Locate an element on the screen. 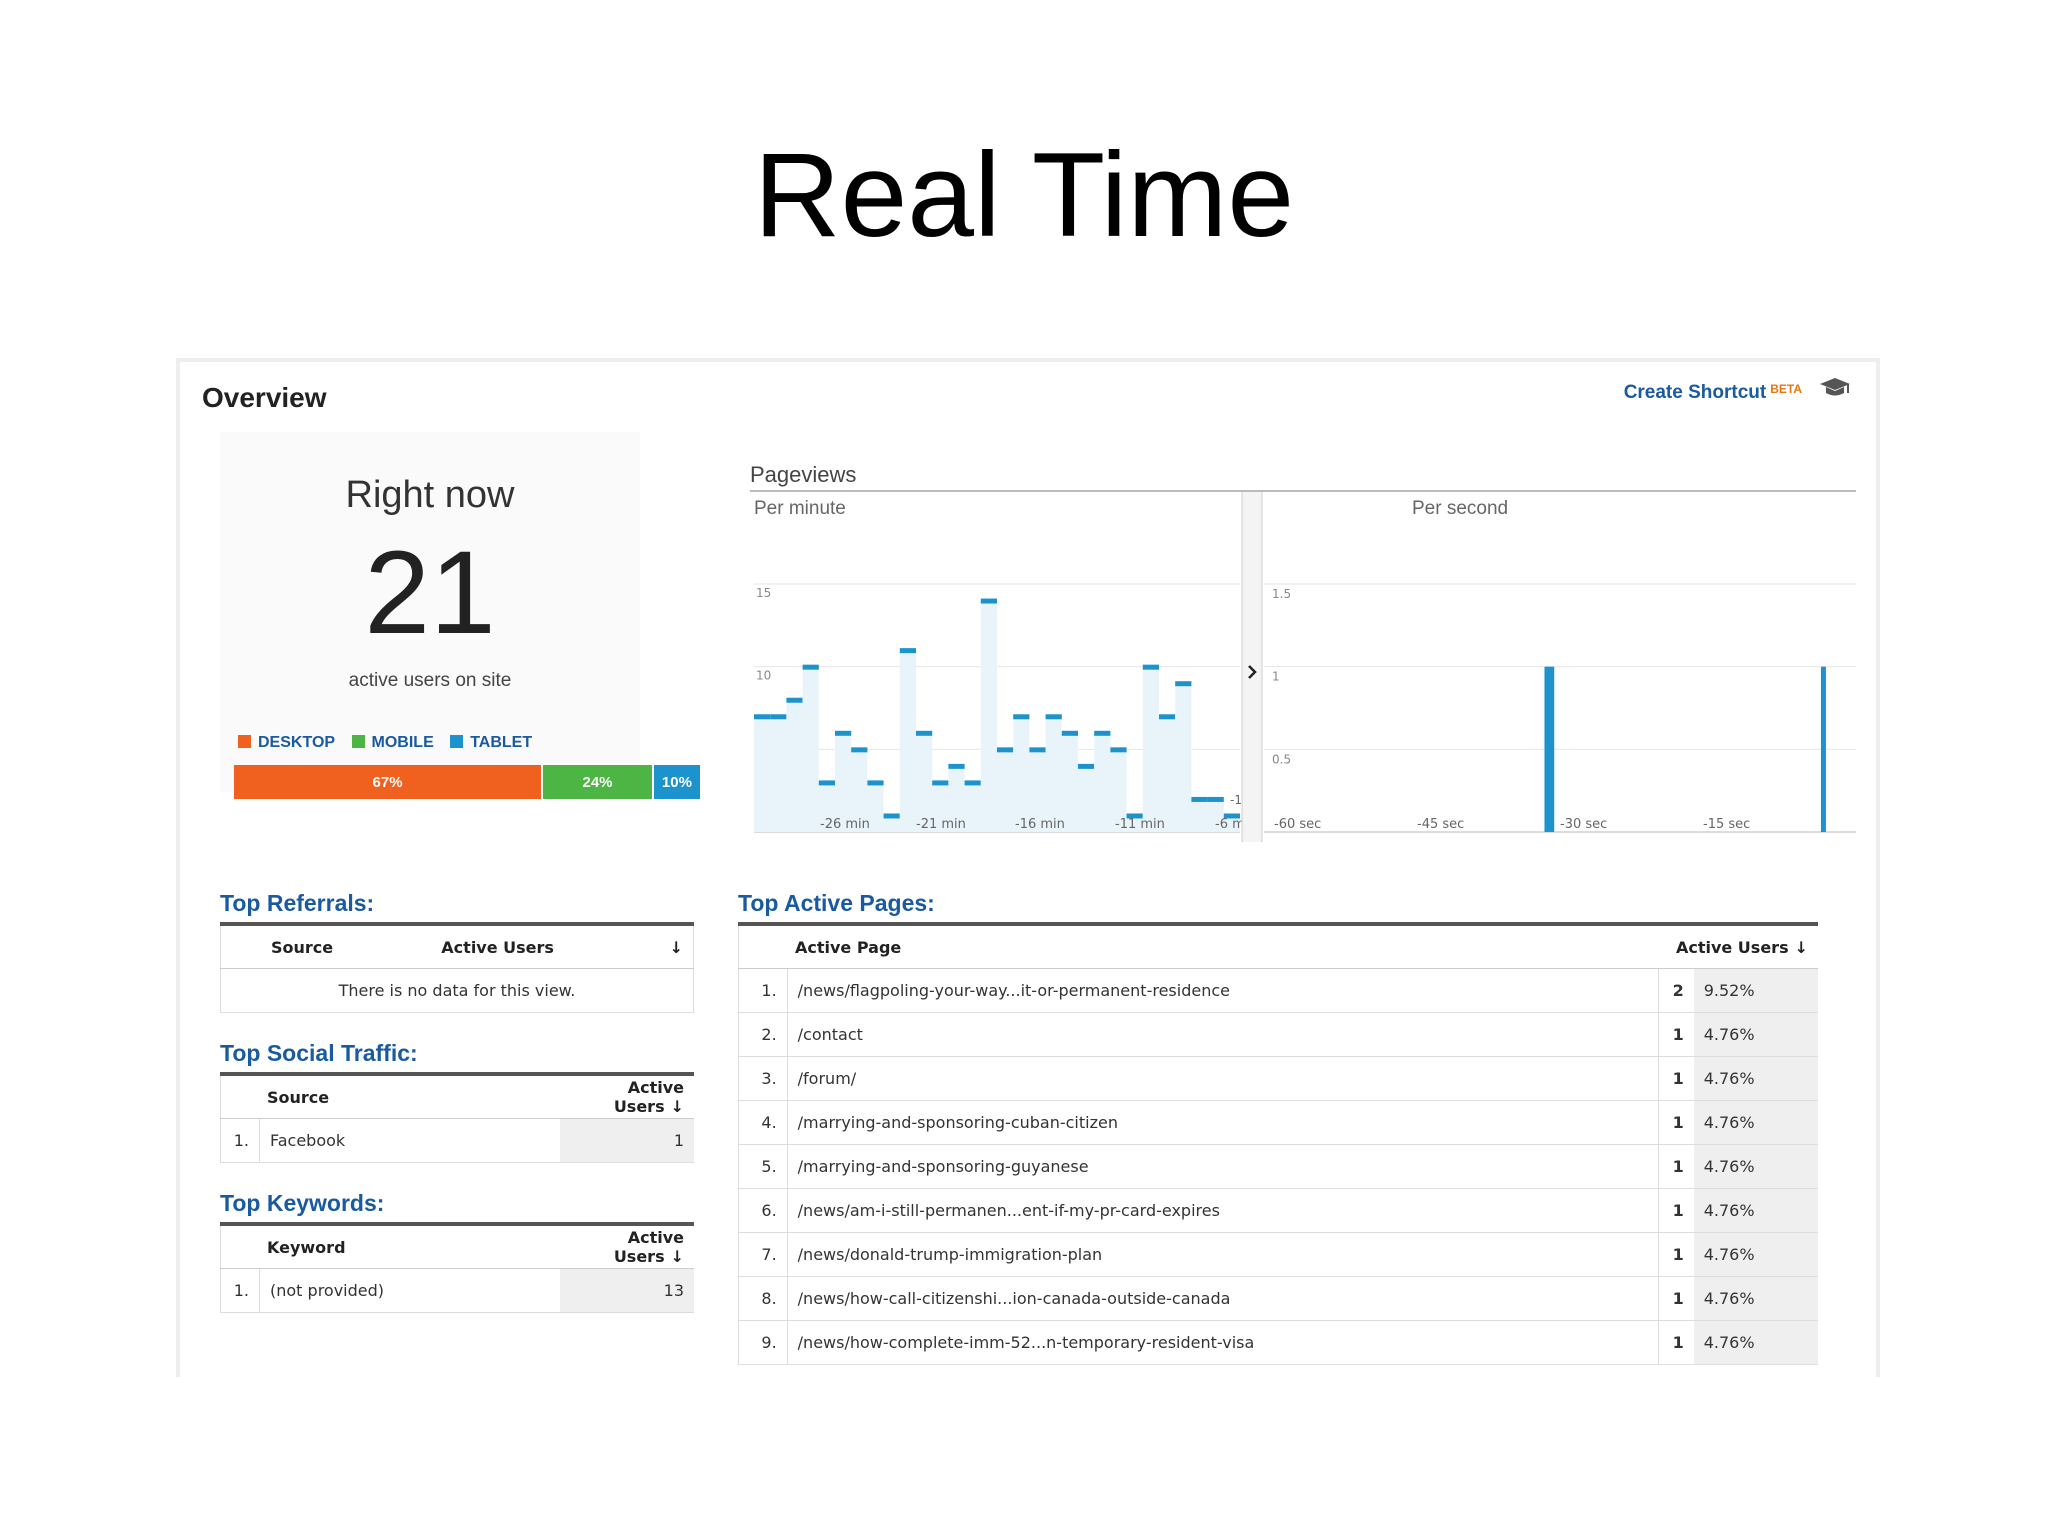 The height and width of the screenshot is (1535, 2048). keywords-col-users-label: Active Users is located at coordinates (648, 1247).